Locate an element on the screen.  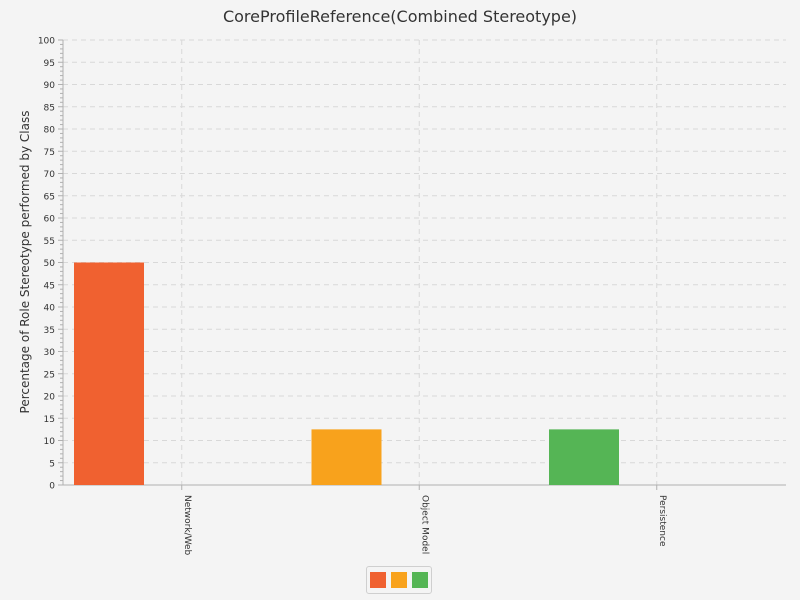
y-tick-label: 80 is located at coordinates (50, 131).